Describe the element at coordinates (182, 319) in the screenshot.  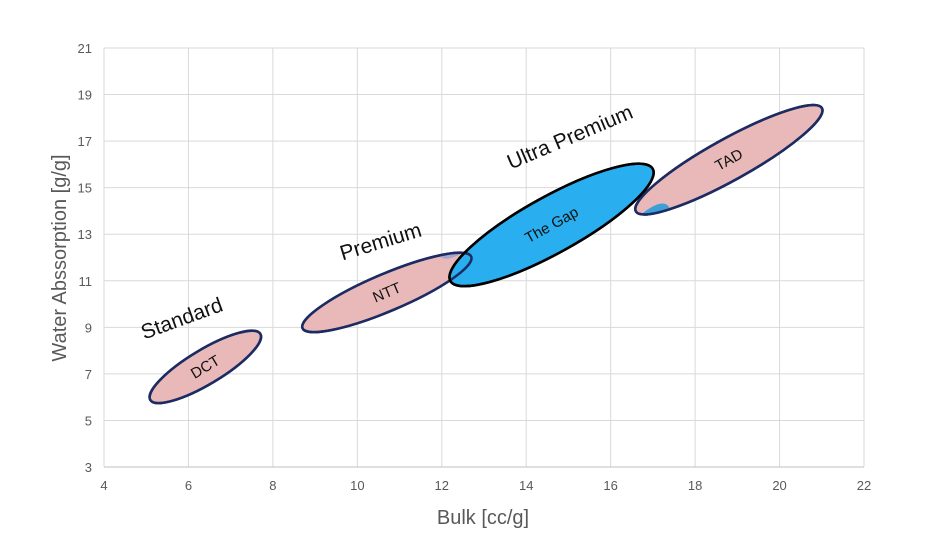
I see `category-label-standard: Standard` at that location.